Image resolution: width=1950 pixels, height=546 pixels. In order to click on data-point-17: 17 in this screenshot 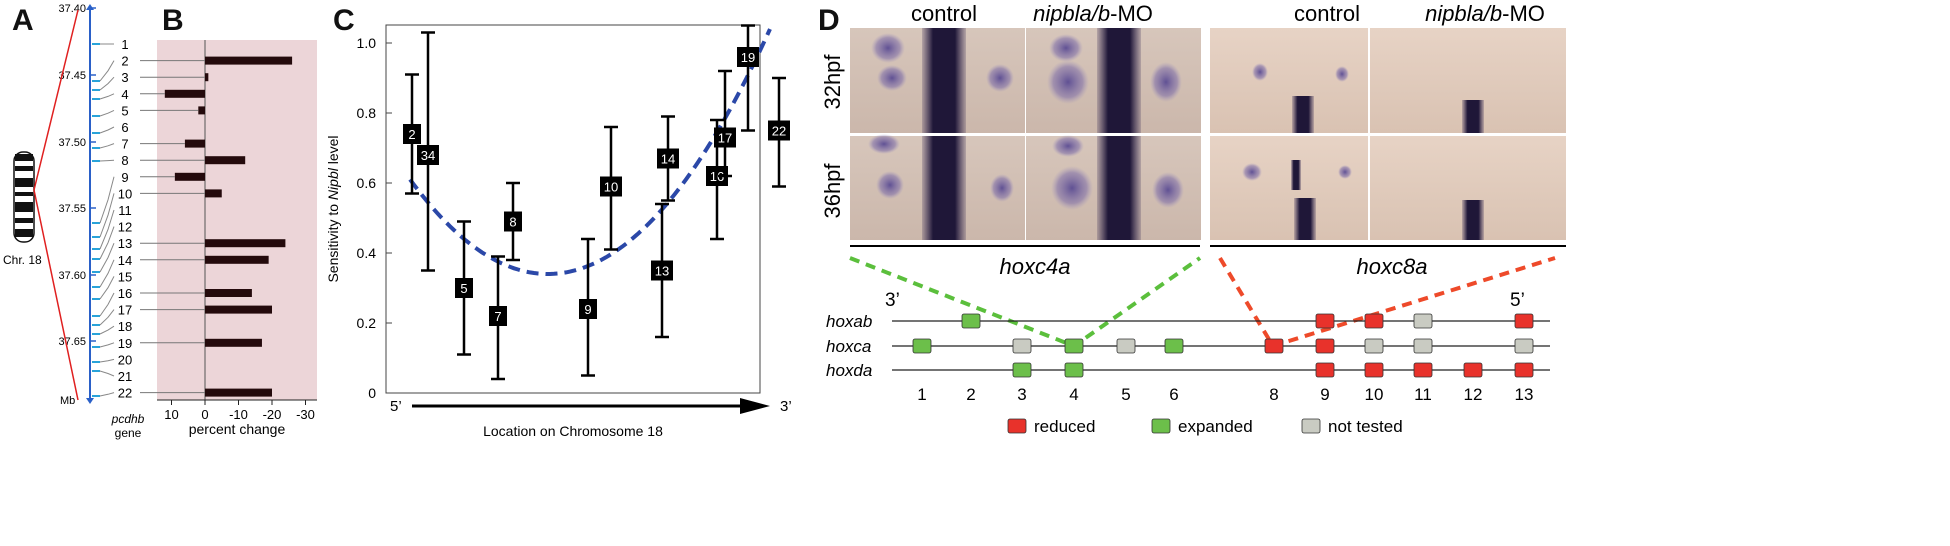, I will do `click(725, 123)`.